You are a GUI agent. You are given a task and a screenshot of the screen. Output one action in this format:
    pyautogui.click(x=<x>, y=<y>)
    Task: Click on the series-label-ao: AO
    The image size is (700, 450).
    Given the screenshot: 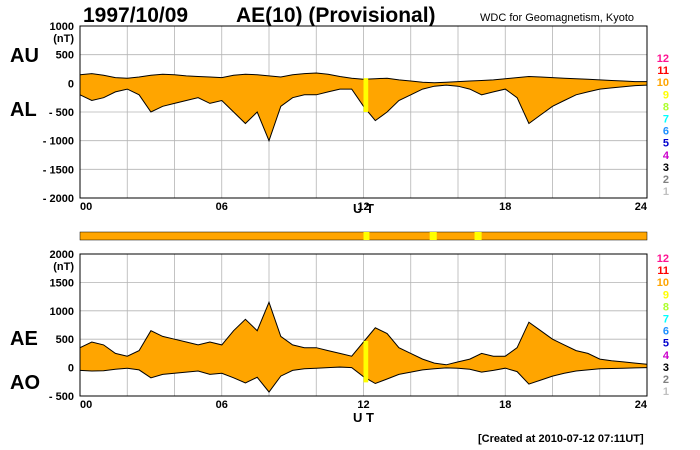 What is the action you would take?
    pyautogui.click(x=25, y=383)
    